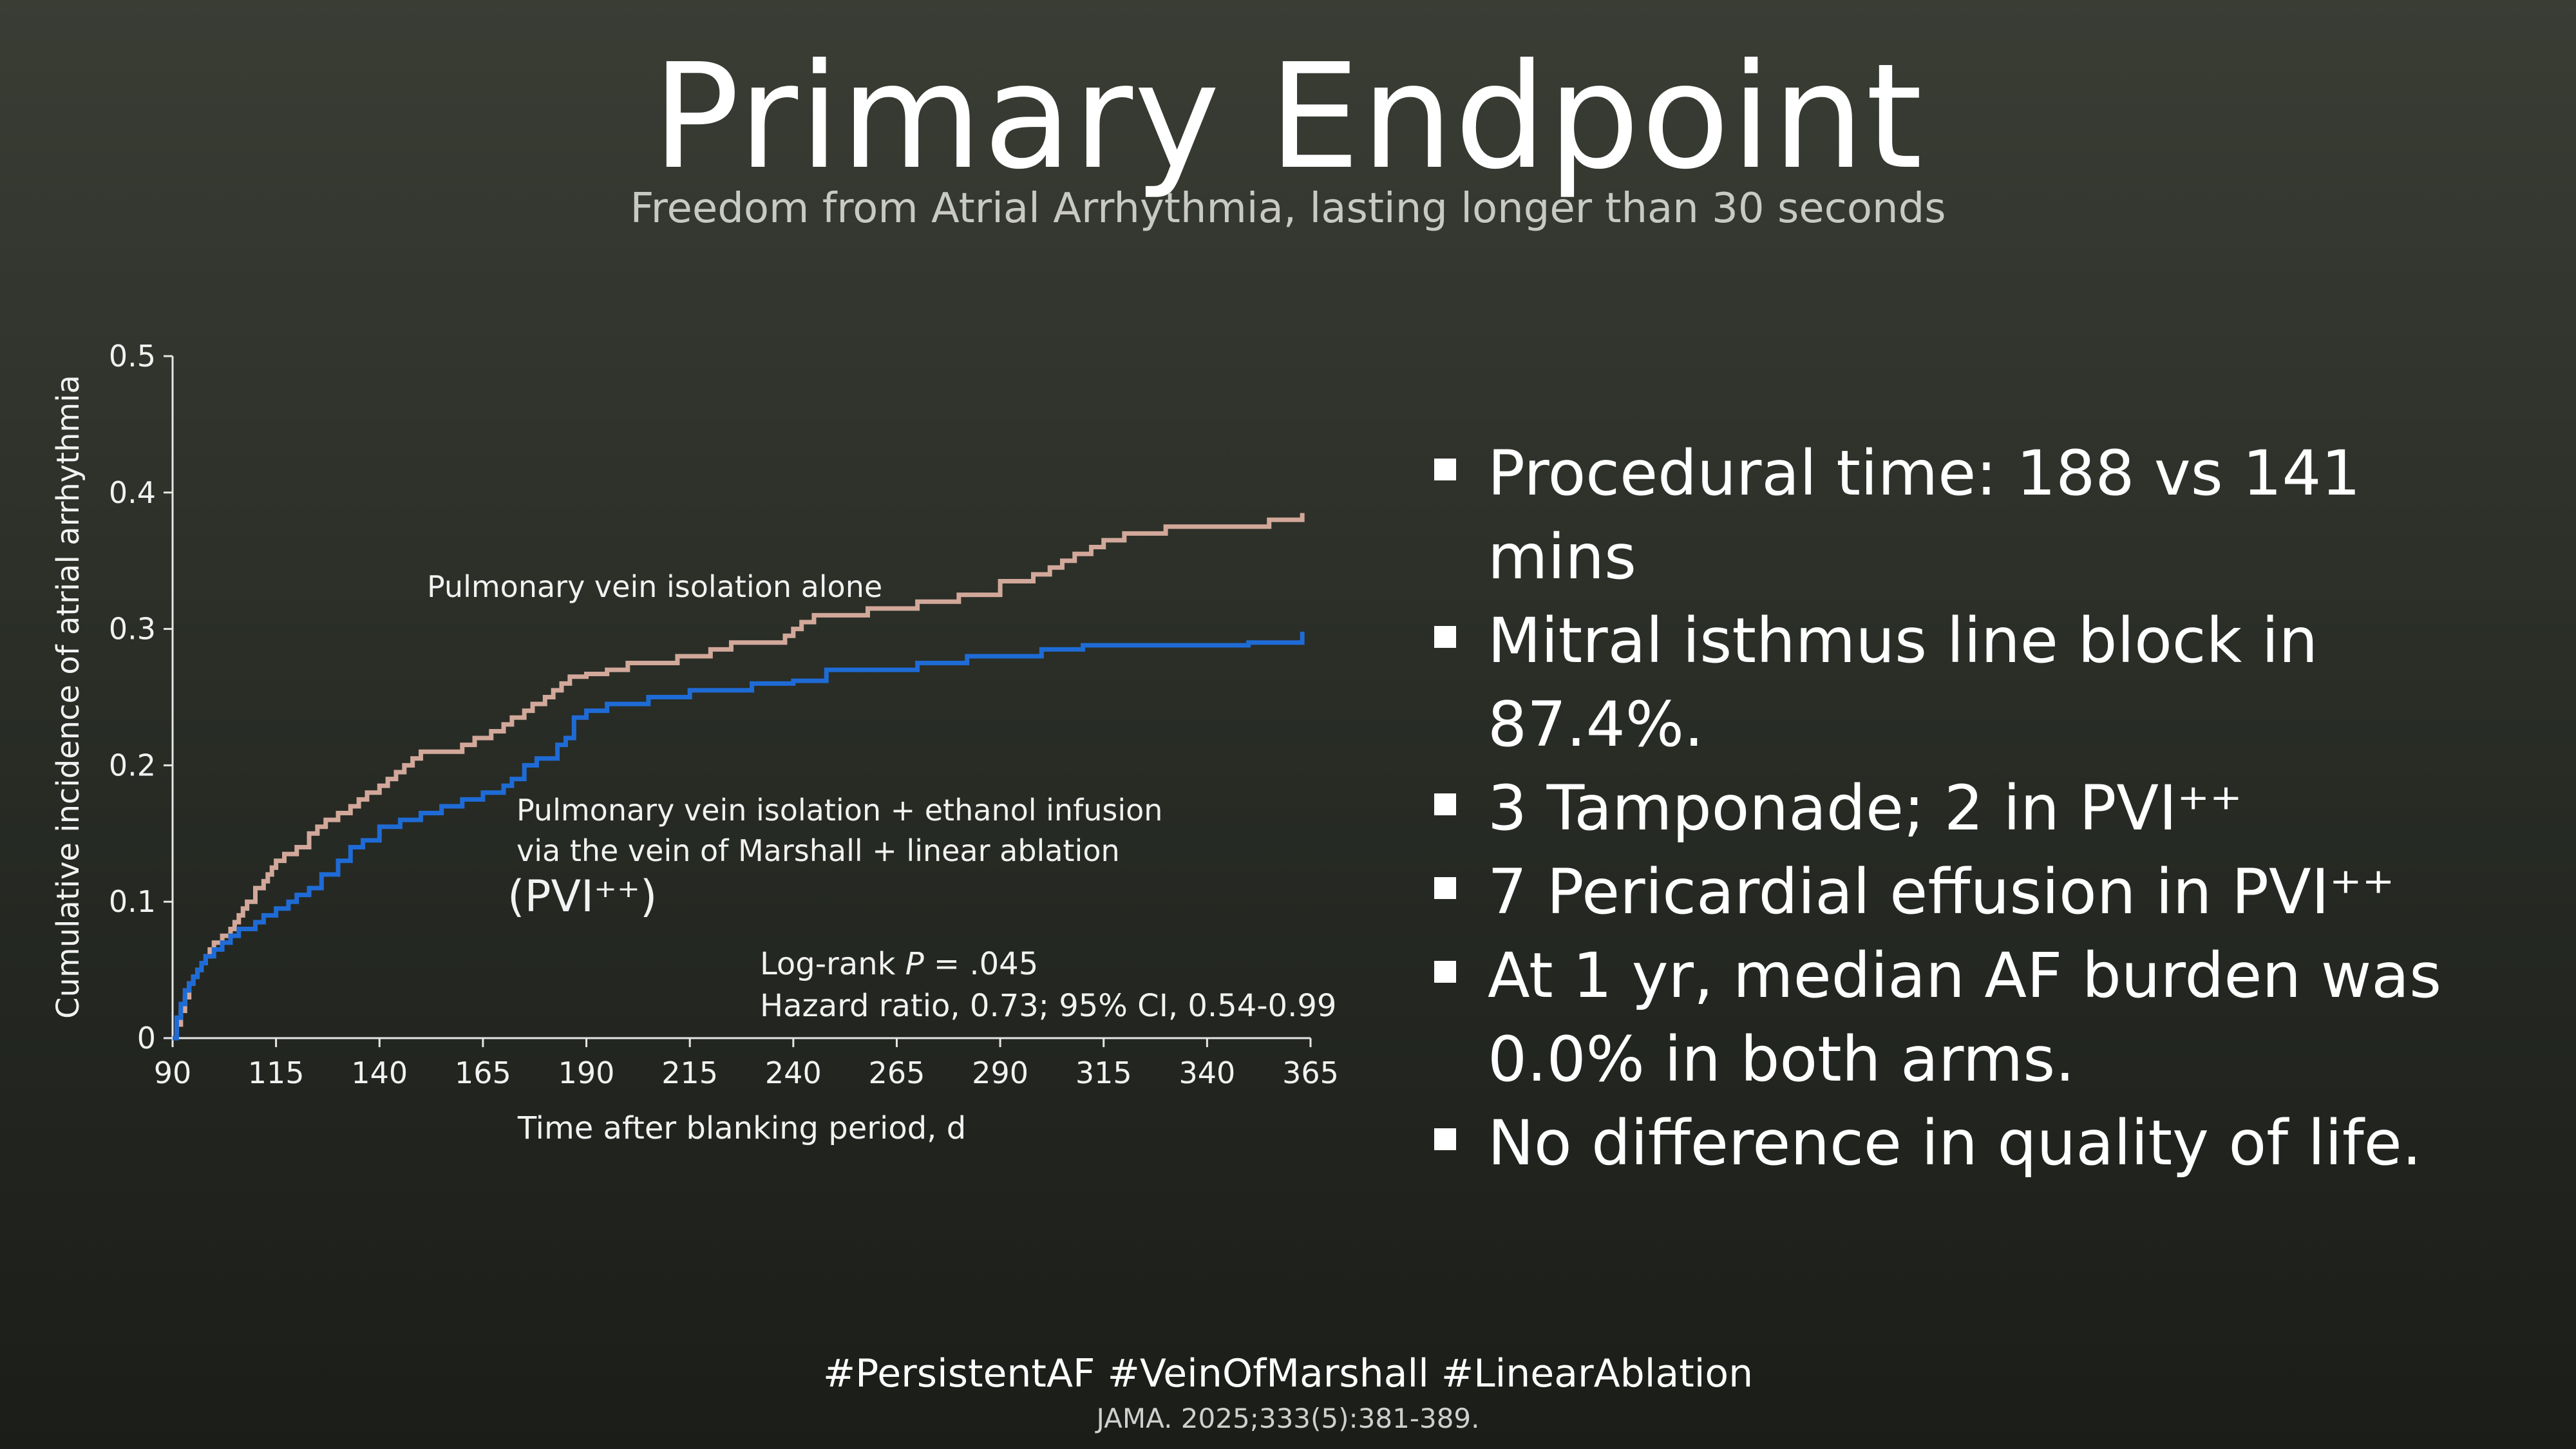 The height and width of the screenshot is (1449, 2576). Describe the element at coordinates (833, 964) in the screenshot. I see `logrank-prefix: Log-rank` at that location.